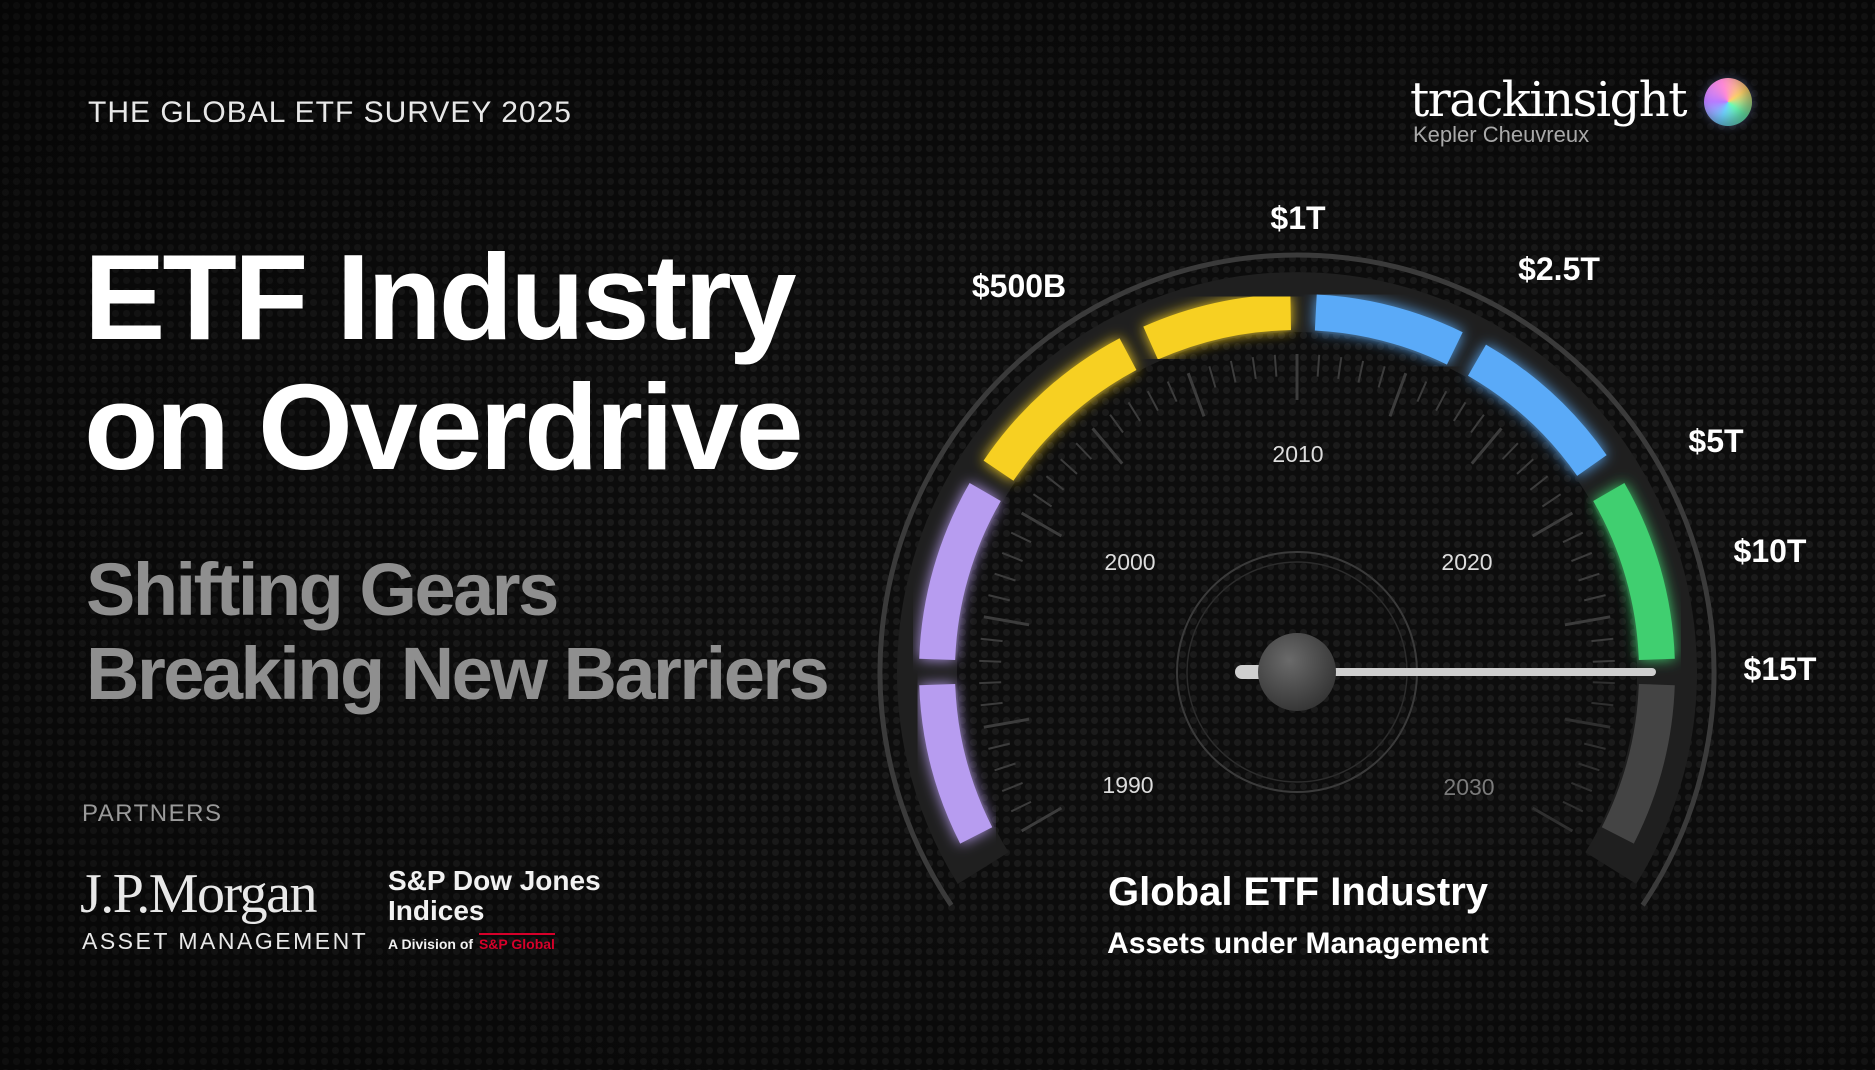  Describe the element at coordinates (1770, 551) in the screenshot. I see `value-label-10t: $10T` at that location.